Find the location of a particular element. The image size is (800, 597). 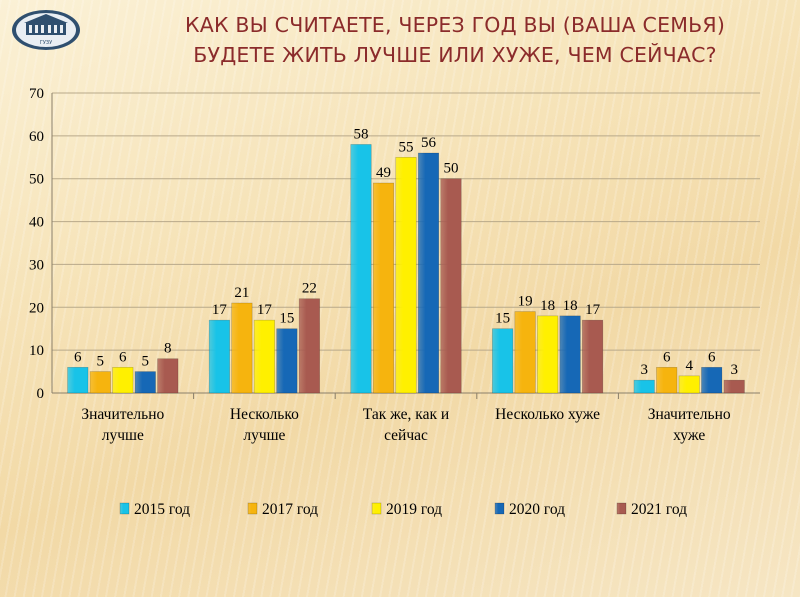

data-label: 58 is located at coordinates (361, 134).